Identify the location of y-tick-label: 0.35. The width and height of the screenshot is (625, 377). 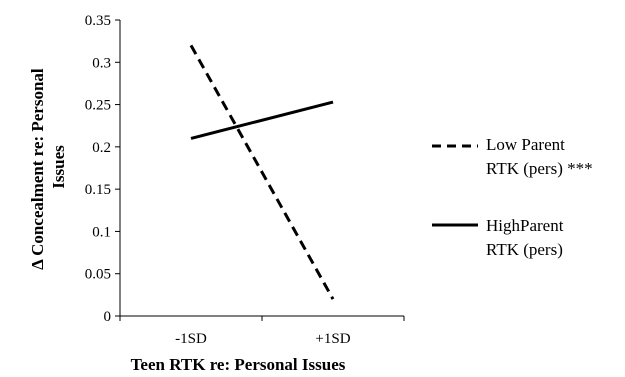
(98, 21).